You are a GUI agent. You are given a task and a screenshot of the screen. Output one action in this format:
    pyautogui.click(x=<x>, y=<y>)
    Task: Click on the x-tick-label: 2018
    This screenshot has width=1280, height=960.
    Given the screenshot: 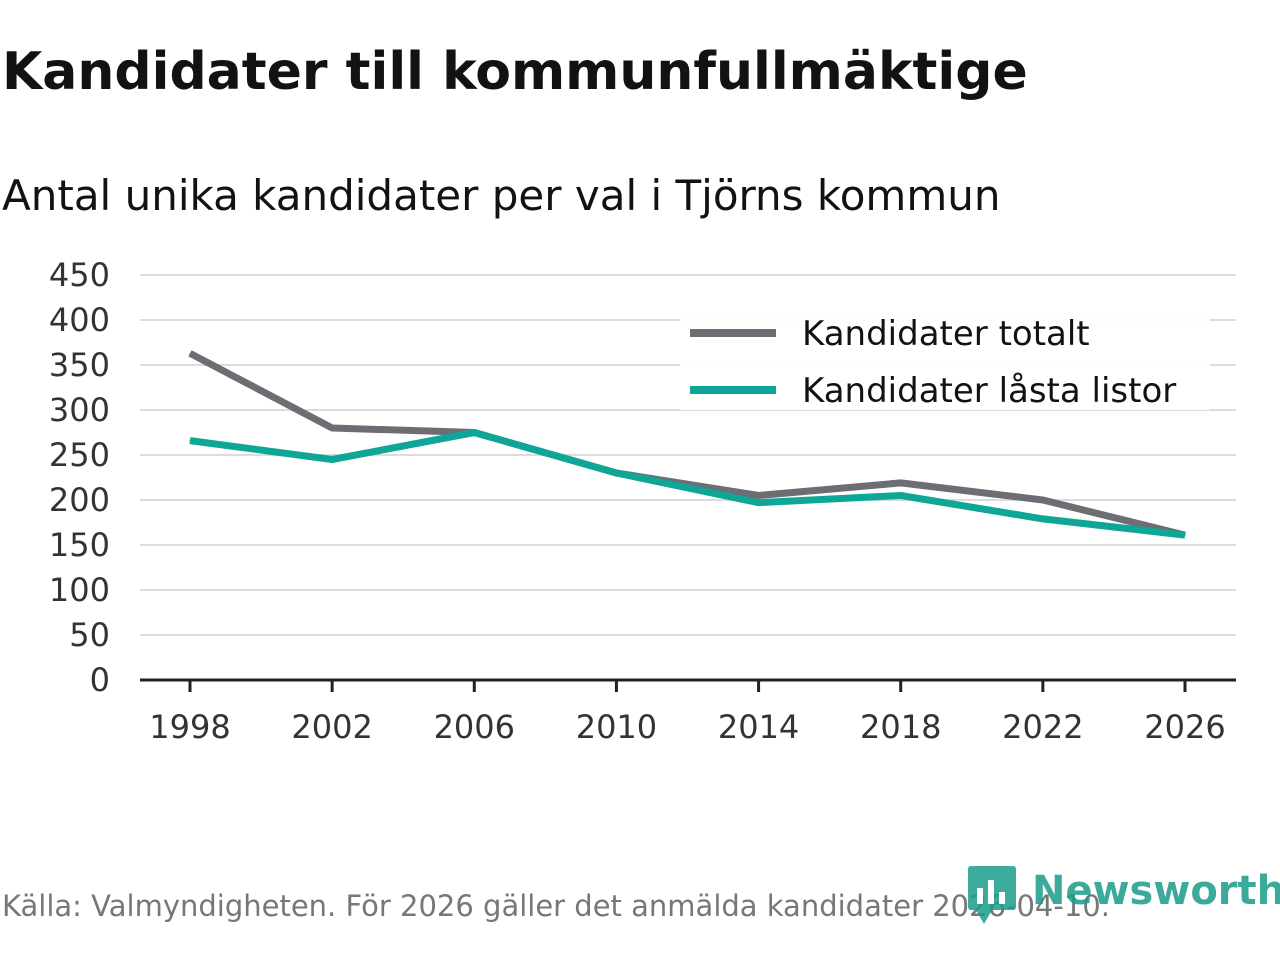 What is the action you would take?
    pyautogui.click(x=900, y=727)
    